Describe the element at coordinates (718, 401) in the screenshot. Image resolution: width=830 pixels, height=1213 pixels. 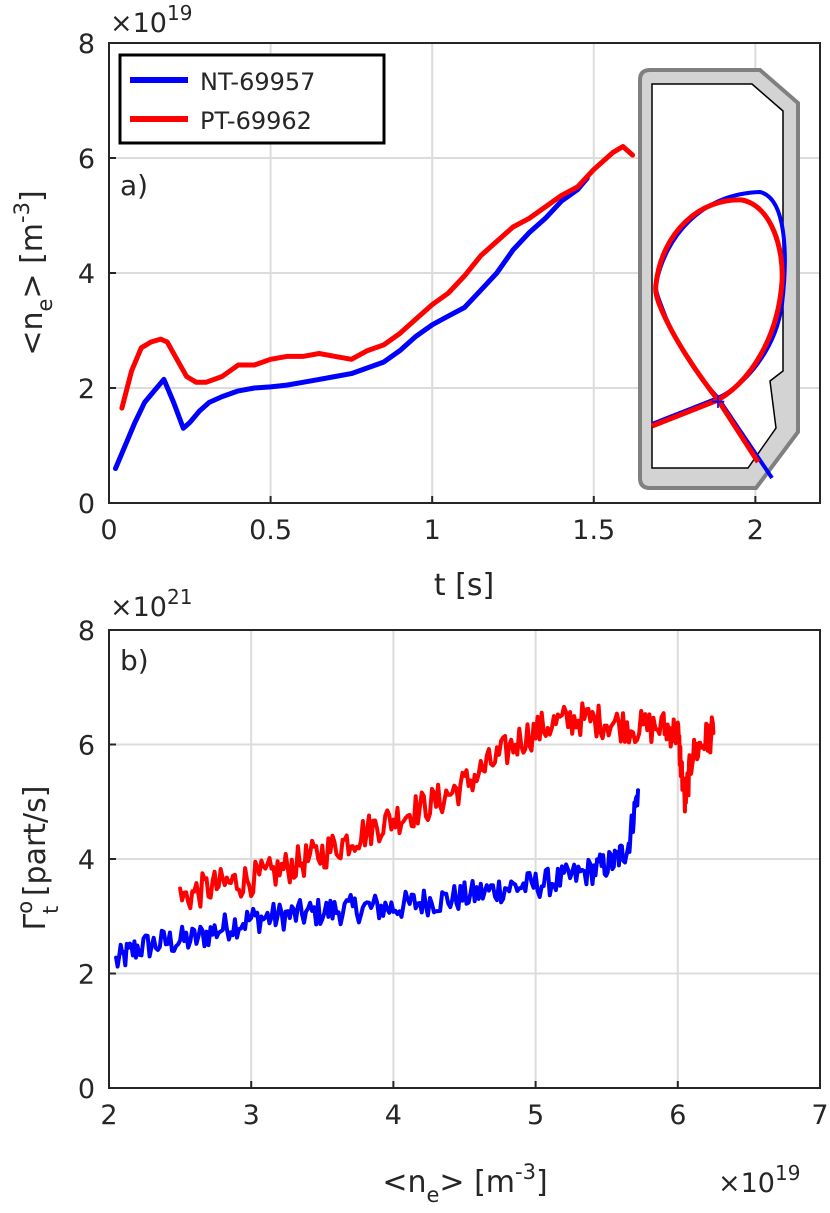
I see `x-point-marker: +` at that location.